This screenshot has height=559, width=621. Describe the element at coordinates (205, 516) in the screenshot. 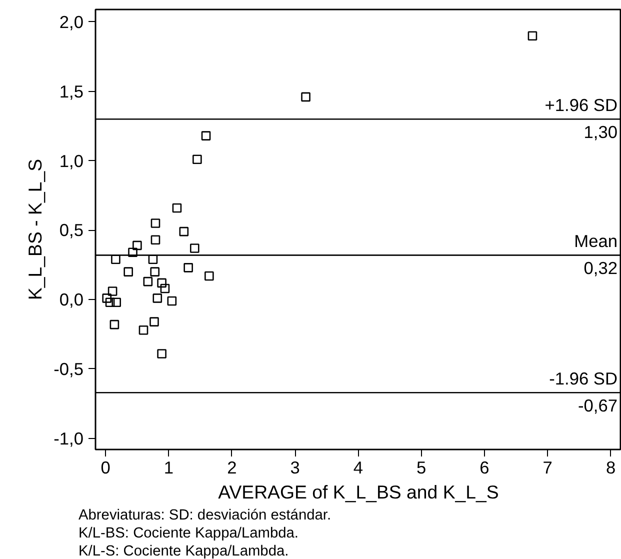

I see `text: Abreviaturas: SD: desviación estándar.` at that location.